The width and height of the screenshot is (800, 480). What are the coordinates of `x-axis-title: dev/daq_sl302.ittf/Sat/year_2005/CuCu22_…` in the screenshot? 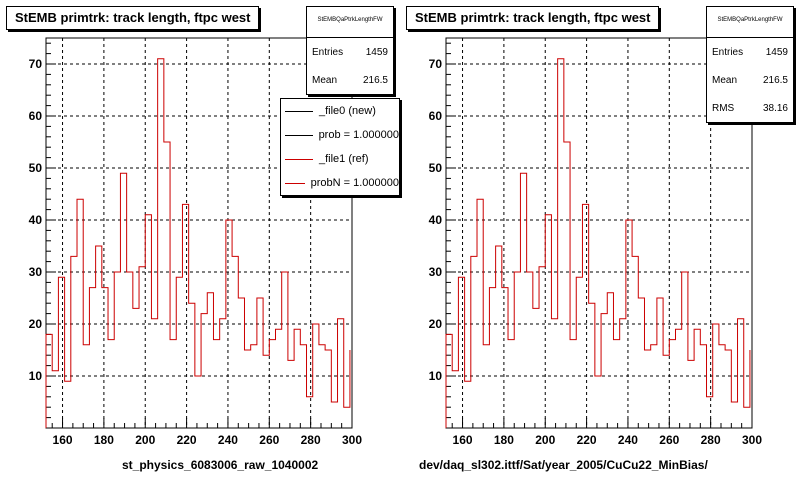 It's located at (563, 465).